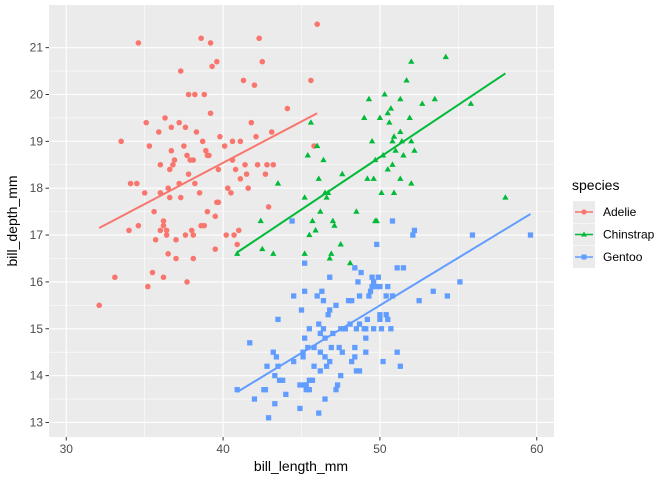 The image size is (672, 480). I want to click on legend-title: species, so click(595, 185).